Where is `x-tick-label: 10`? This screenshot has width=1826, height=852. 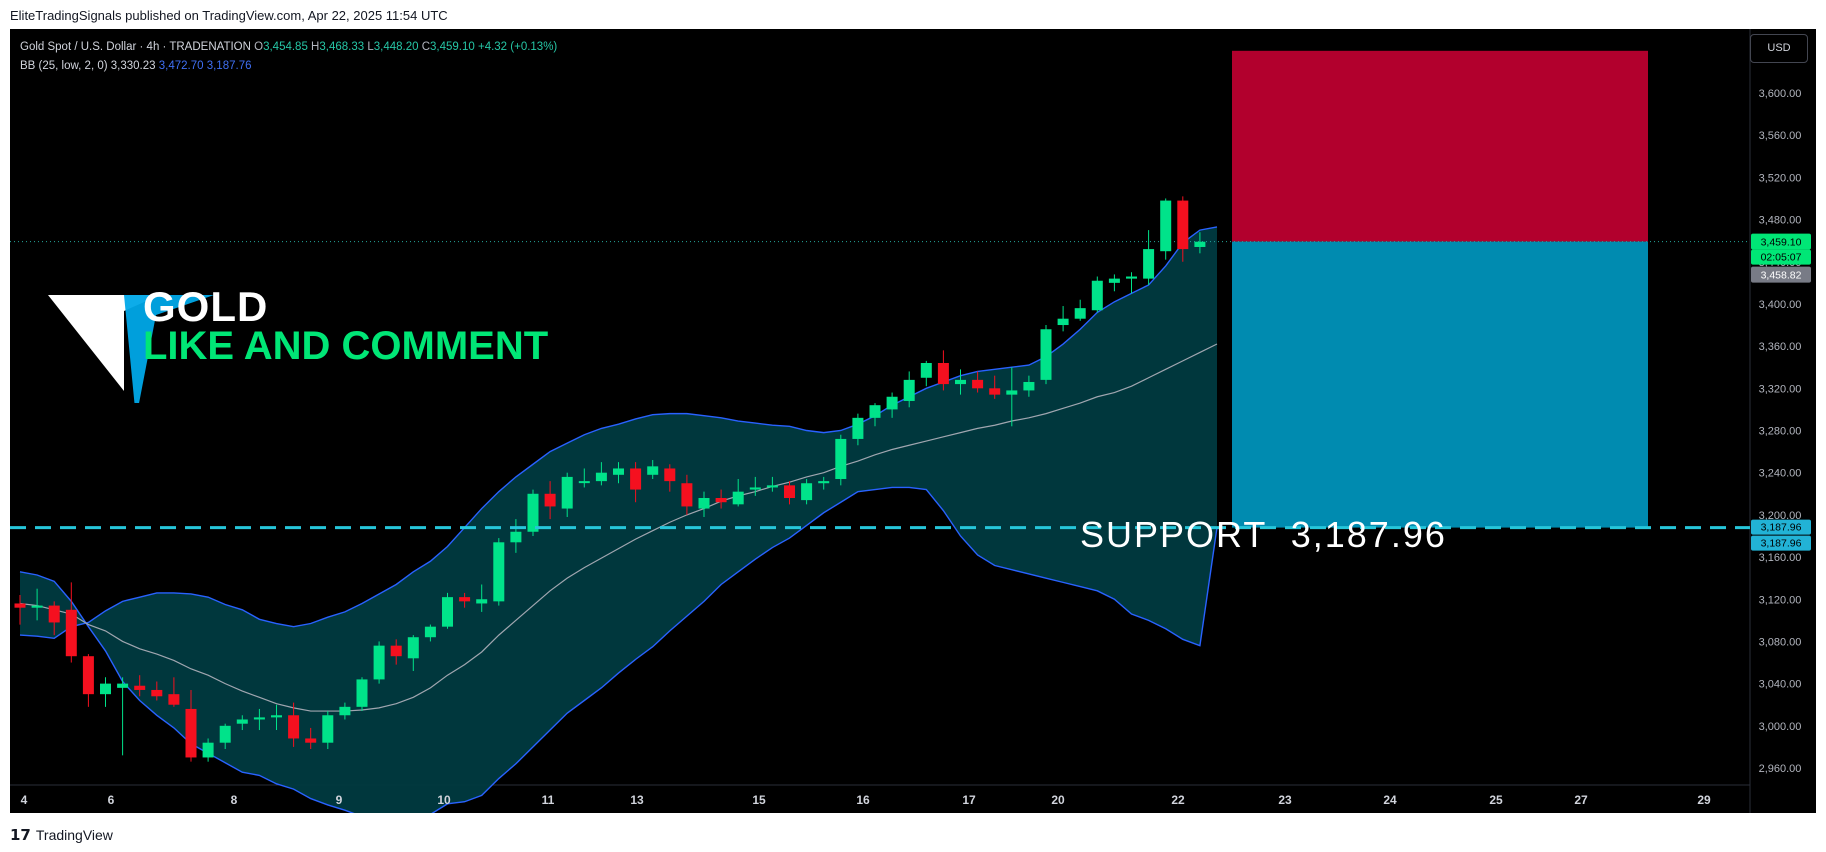
x-tick-label: 10 is located at coordinates (444, 800).